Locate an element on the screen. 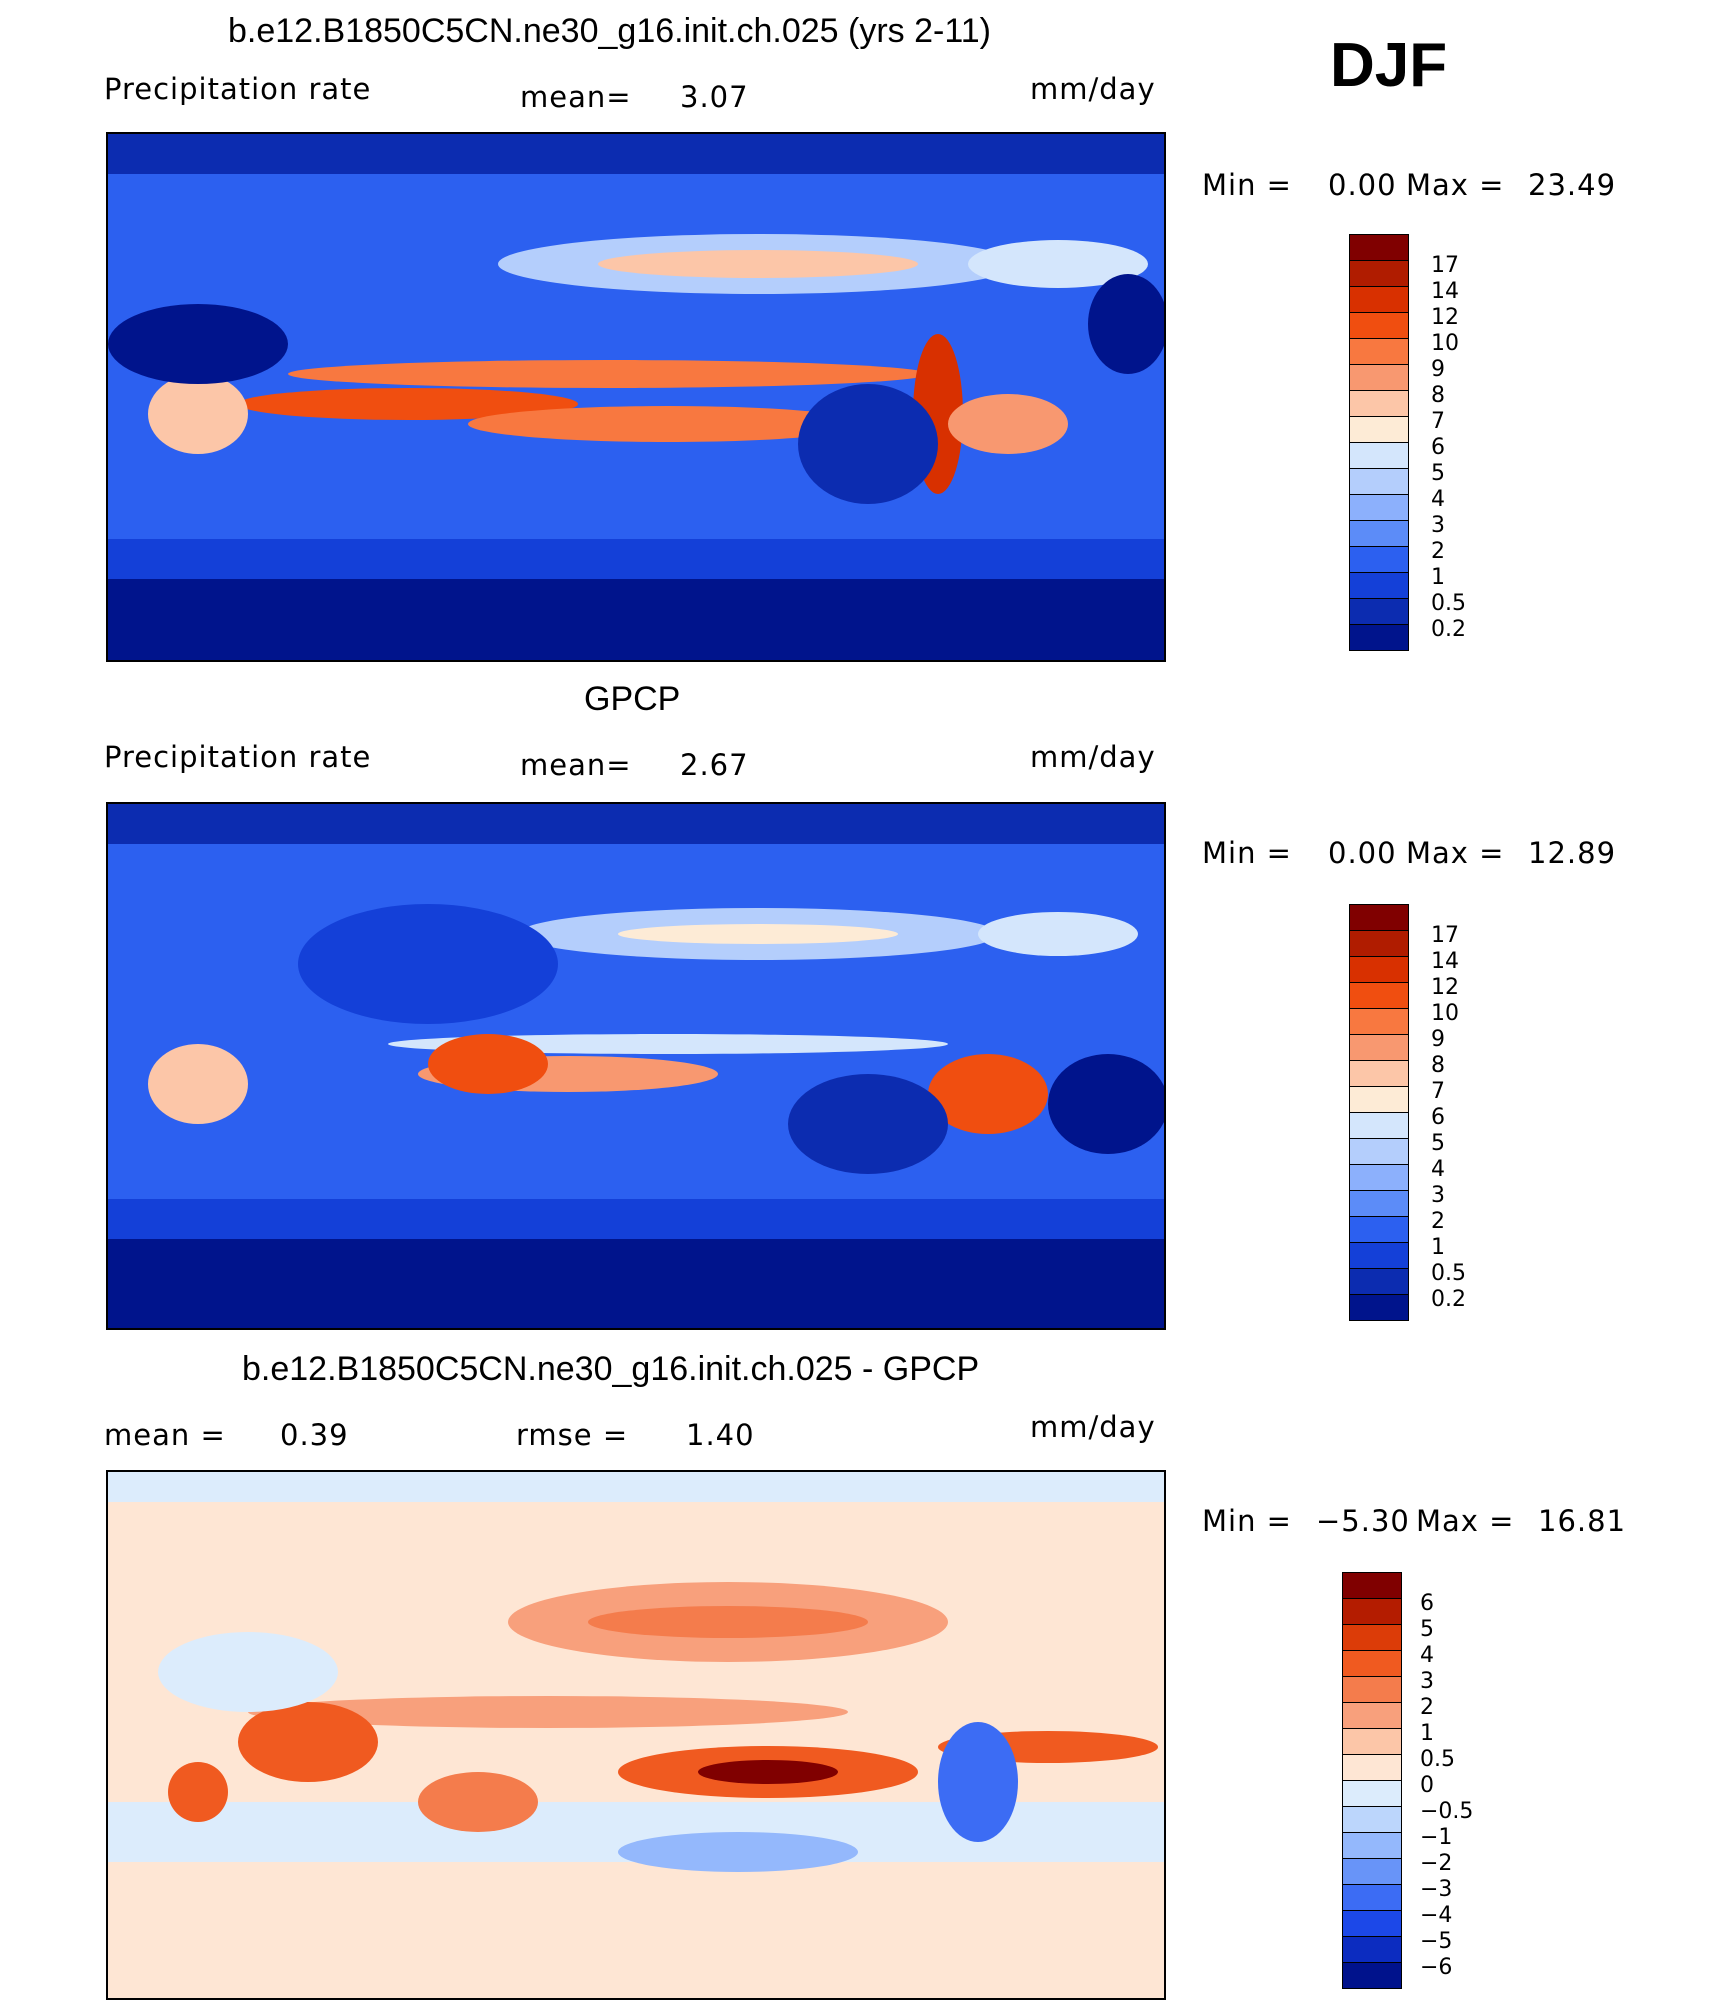  colorbar-tick-label: 8 is located at coordinates (1438, 1065).